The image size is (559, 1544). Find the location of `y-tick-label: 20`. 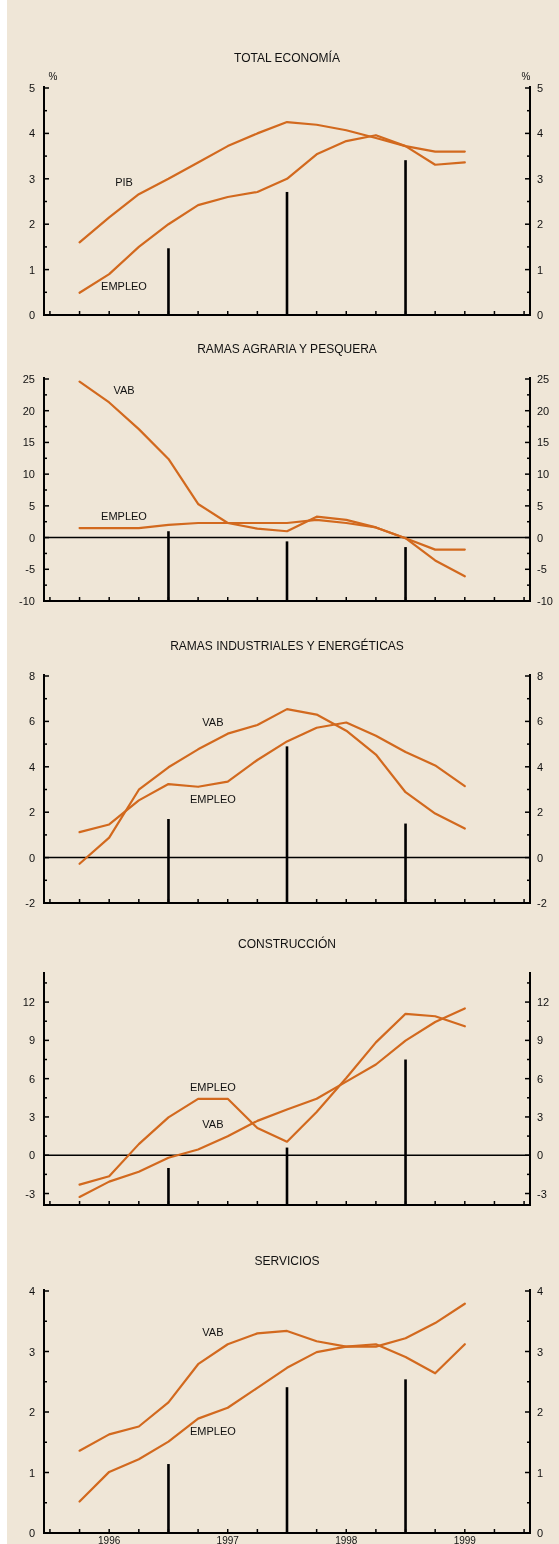

y-tick-label: 20 is located at coordinates (28, 410).